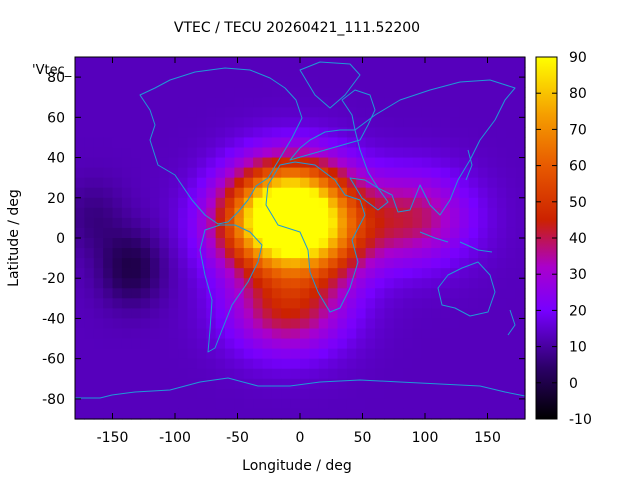 This screenshot has height=480, width=640. Describe the element at coordinates (300, 438) in the screenshot. I see `x-tick-label: 0` at that location.